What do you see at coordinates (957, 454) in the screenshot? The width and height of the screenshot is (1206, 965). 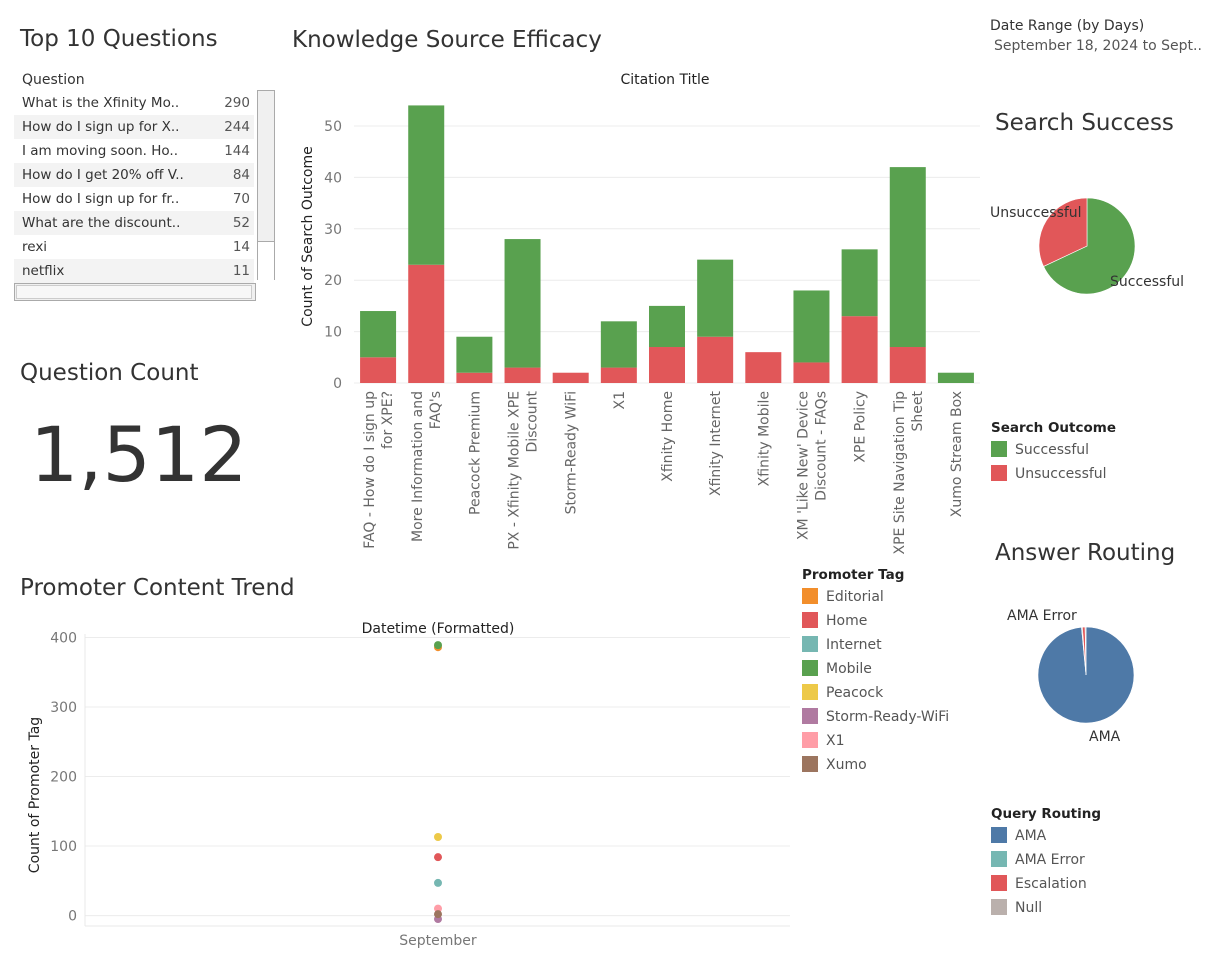 I see `bar-x-tick-label: Xumo Stream Box` at bounding box center [957, 454].